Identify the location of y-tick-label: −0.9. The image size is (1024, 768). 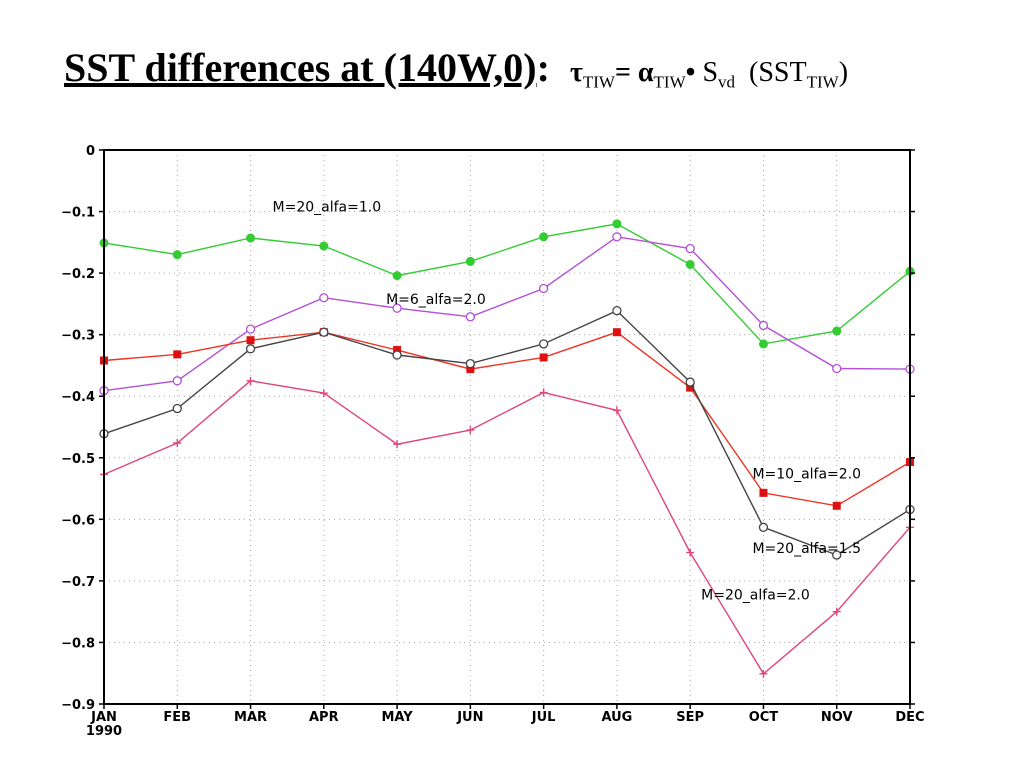
(78, 705).